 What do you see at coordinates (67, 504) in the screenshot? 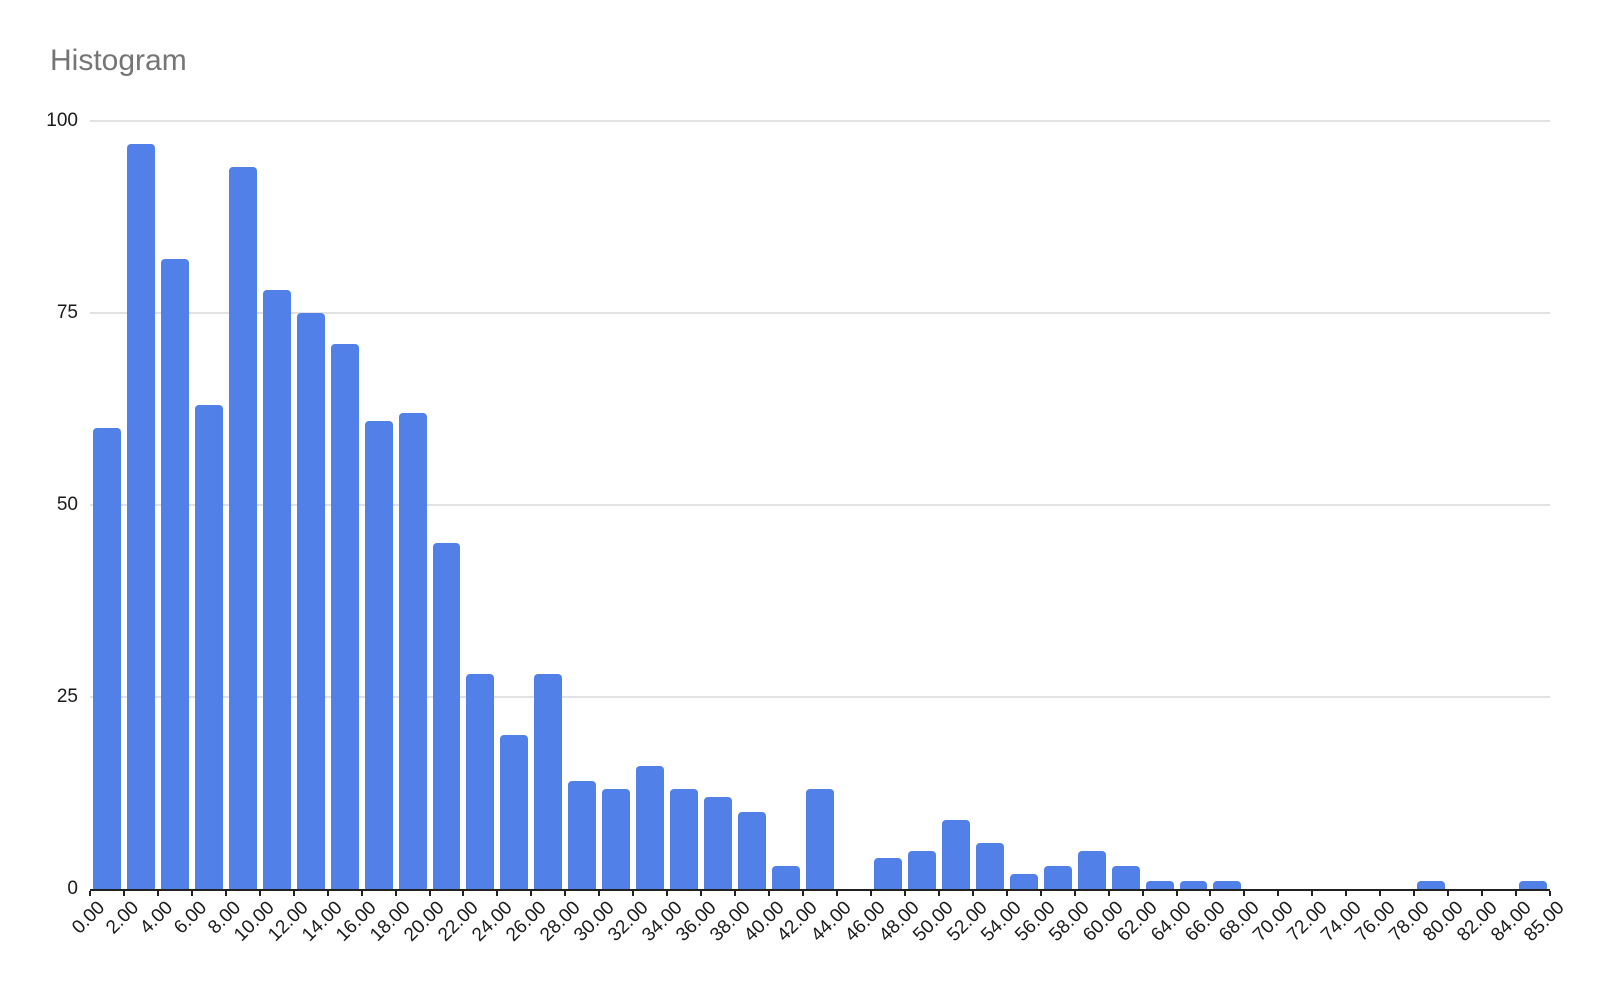
I see `y-axis-tick-label: 50` at bounding box center [67, 504].